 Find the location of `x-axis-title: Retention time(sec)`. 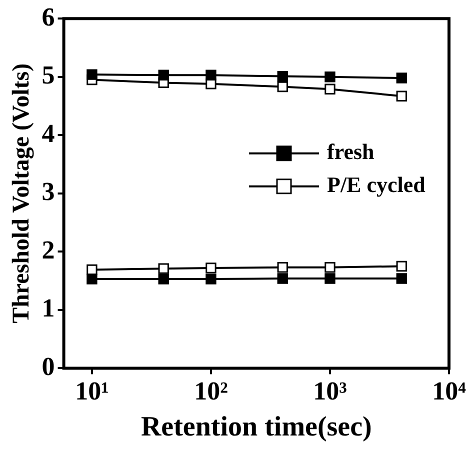

x-axis-title: Retention time(sec) is located at coordinates (256, 426).